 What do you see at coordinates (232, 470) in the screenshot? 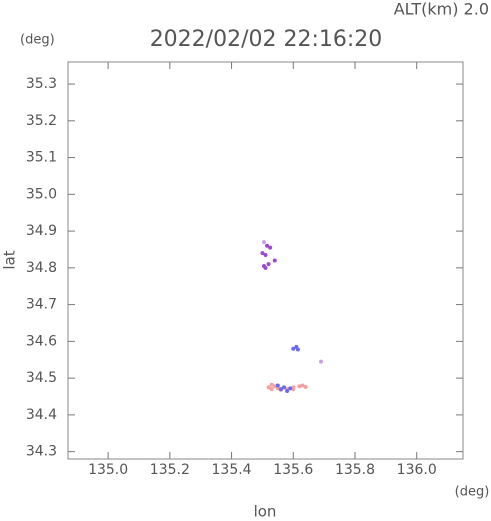
I see `x-tick-label: 135.4` at bounding box center [232, 470].